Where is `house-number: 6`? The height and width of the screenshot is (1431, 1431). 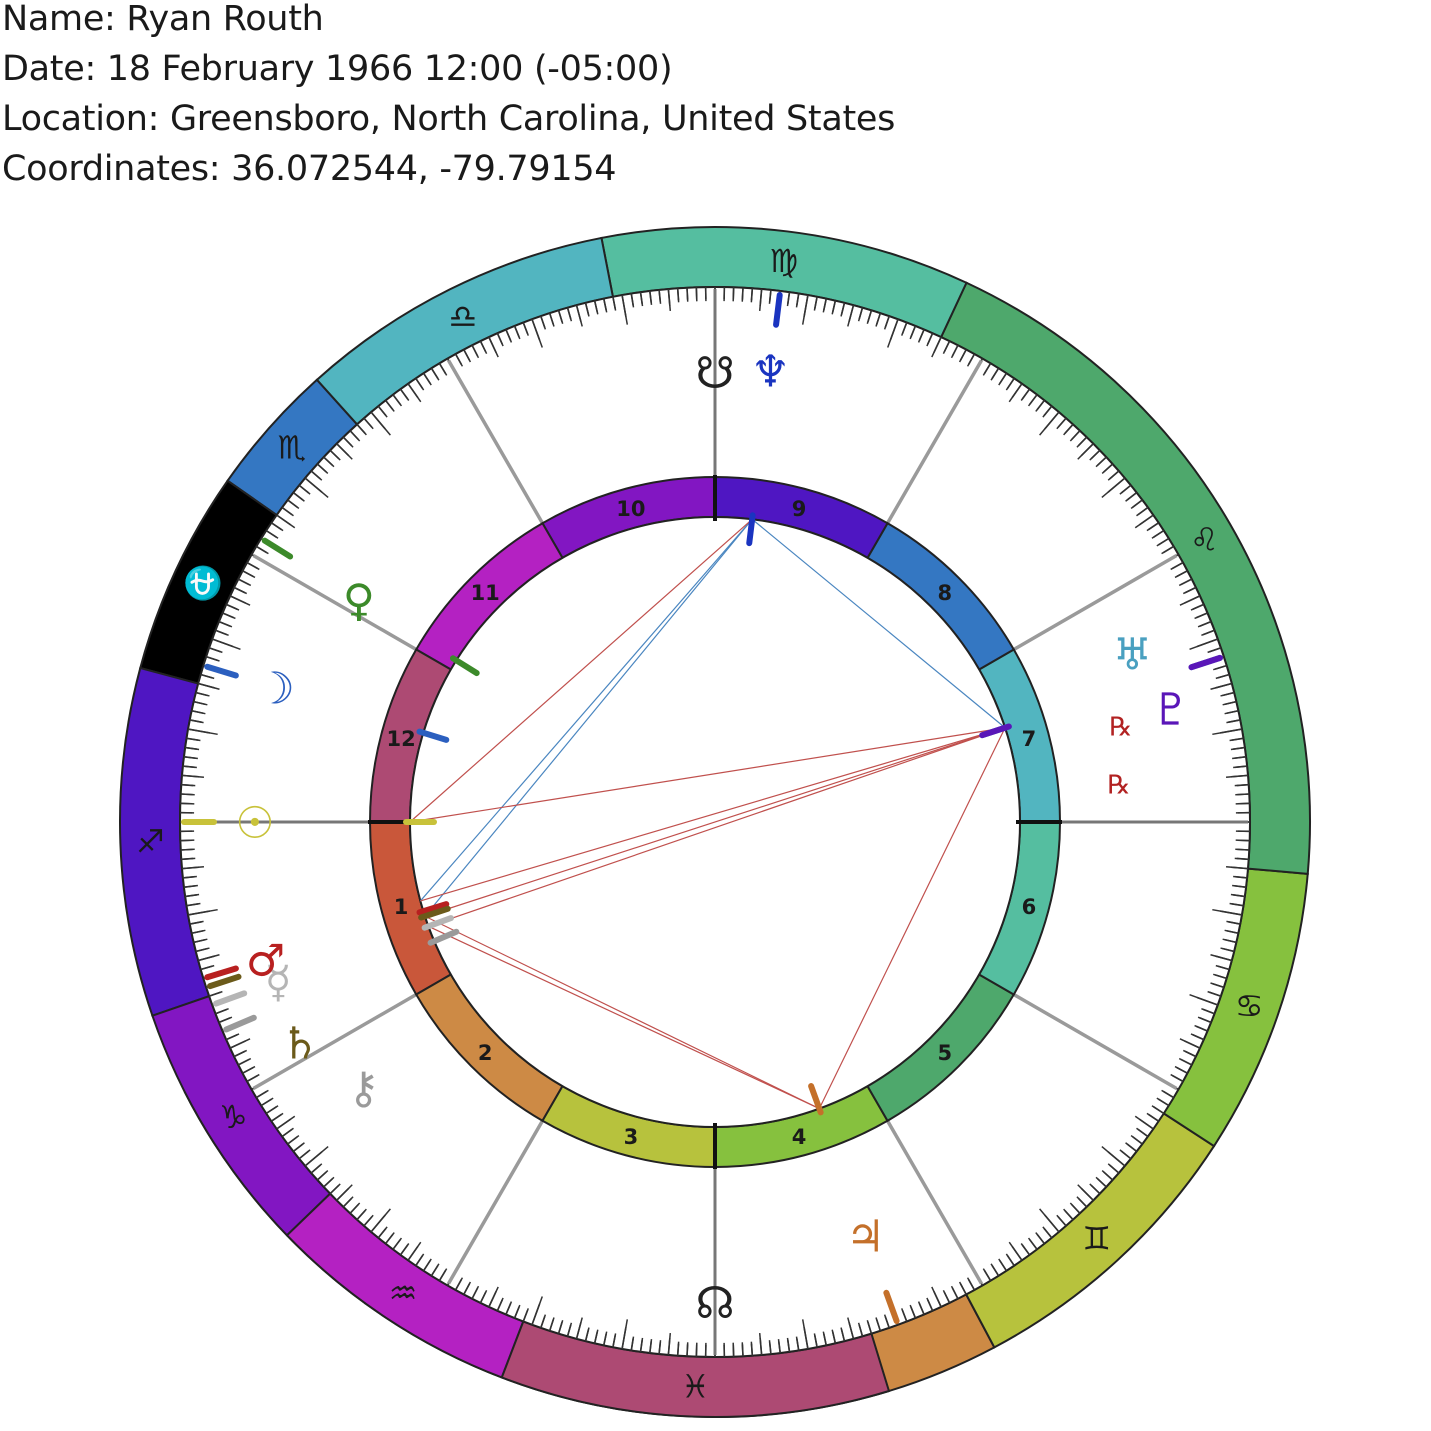 house-number: 6 is located at coordinates (1029, 907).